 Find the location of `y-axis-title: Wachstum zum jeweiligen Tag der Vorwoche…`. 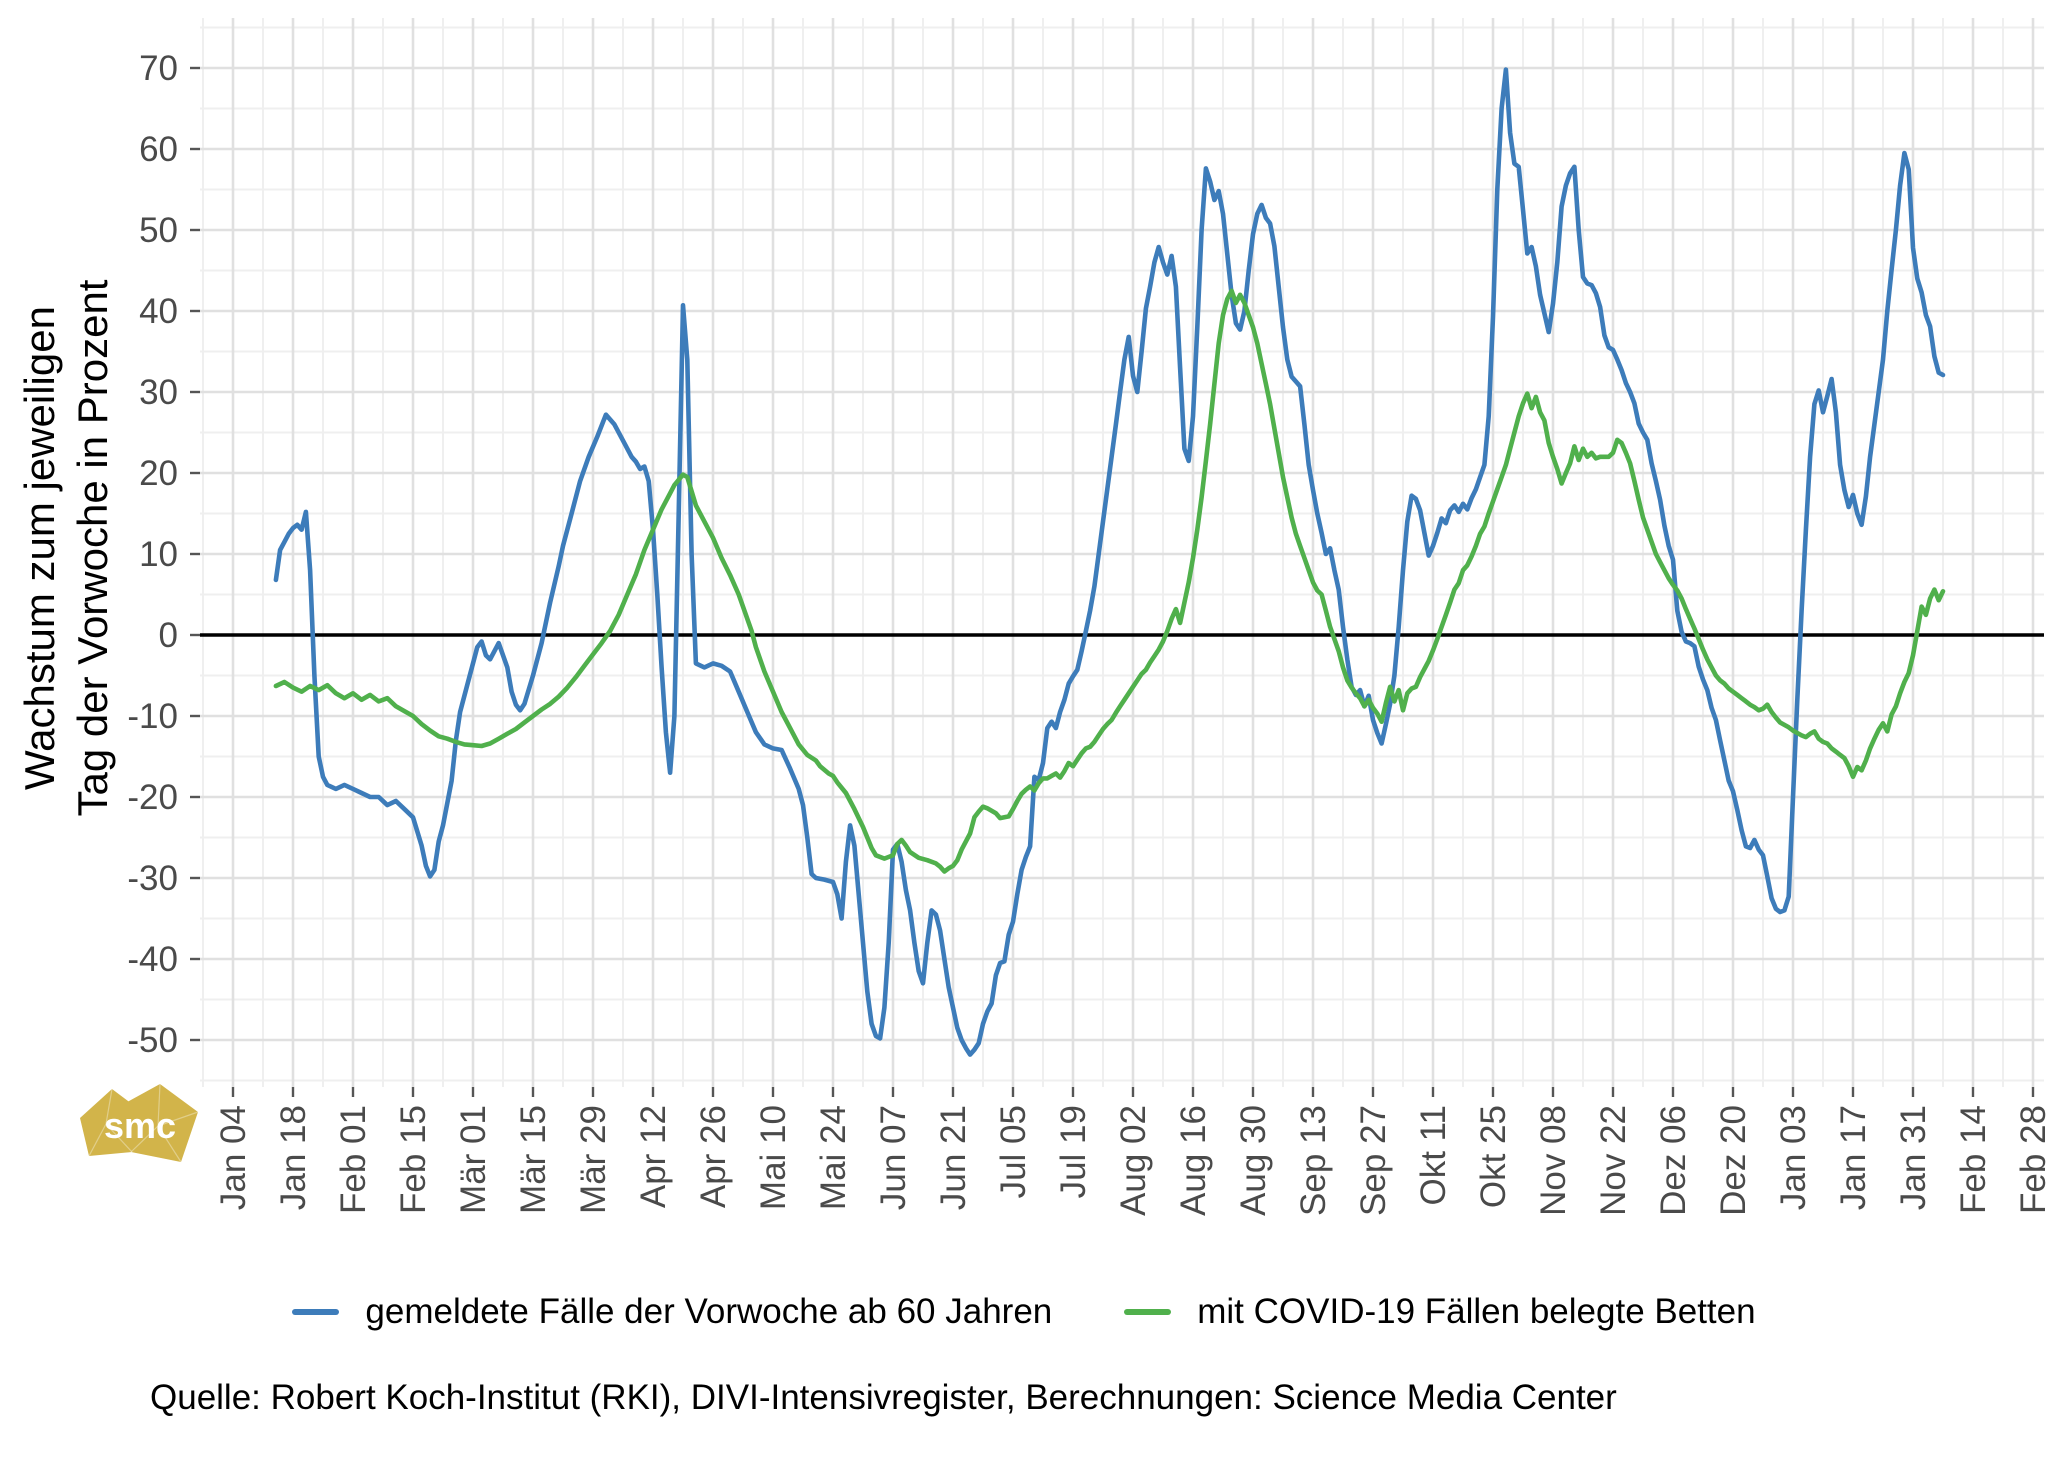

y-axis-title: Wachstum zum jeweiligen Tag der Vorwoche… is located at coordinates (70, 548).